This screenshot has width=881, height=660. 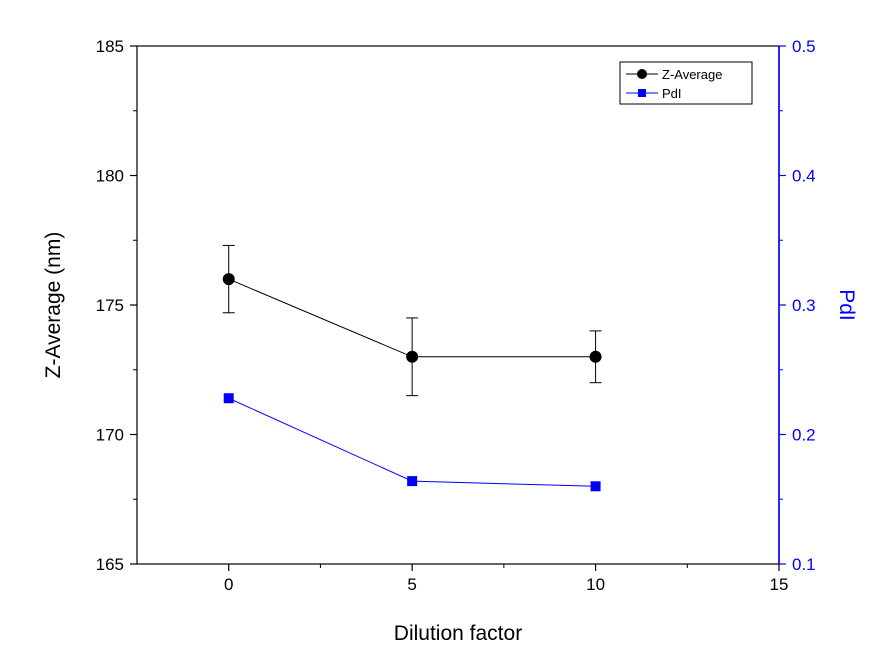 I want to click on series-line-pdi, so click(x=412, y=442).